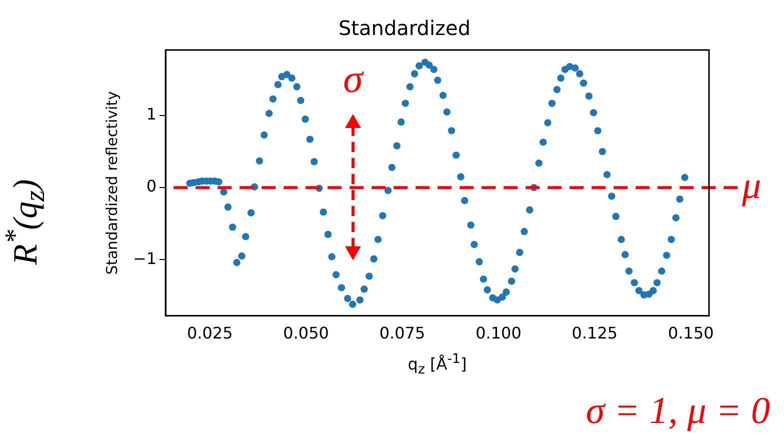  What do you see at coordinates (353, 79) in the screenshot?
I see `annotation: σ` at bounding box center [353, 79].